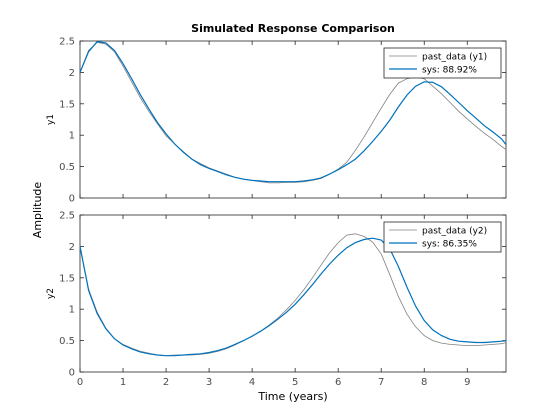  What do you see at coordinates (80, 382) in the screenshot?
I see `x-tick-label-y2: 0` at bounding box center [80, 382].